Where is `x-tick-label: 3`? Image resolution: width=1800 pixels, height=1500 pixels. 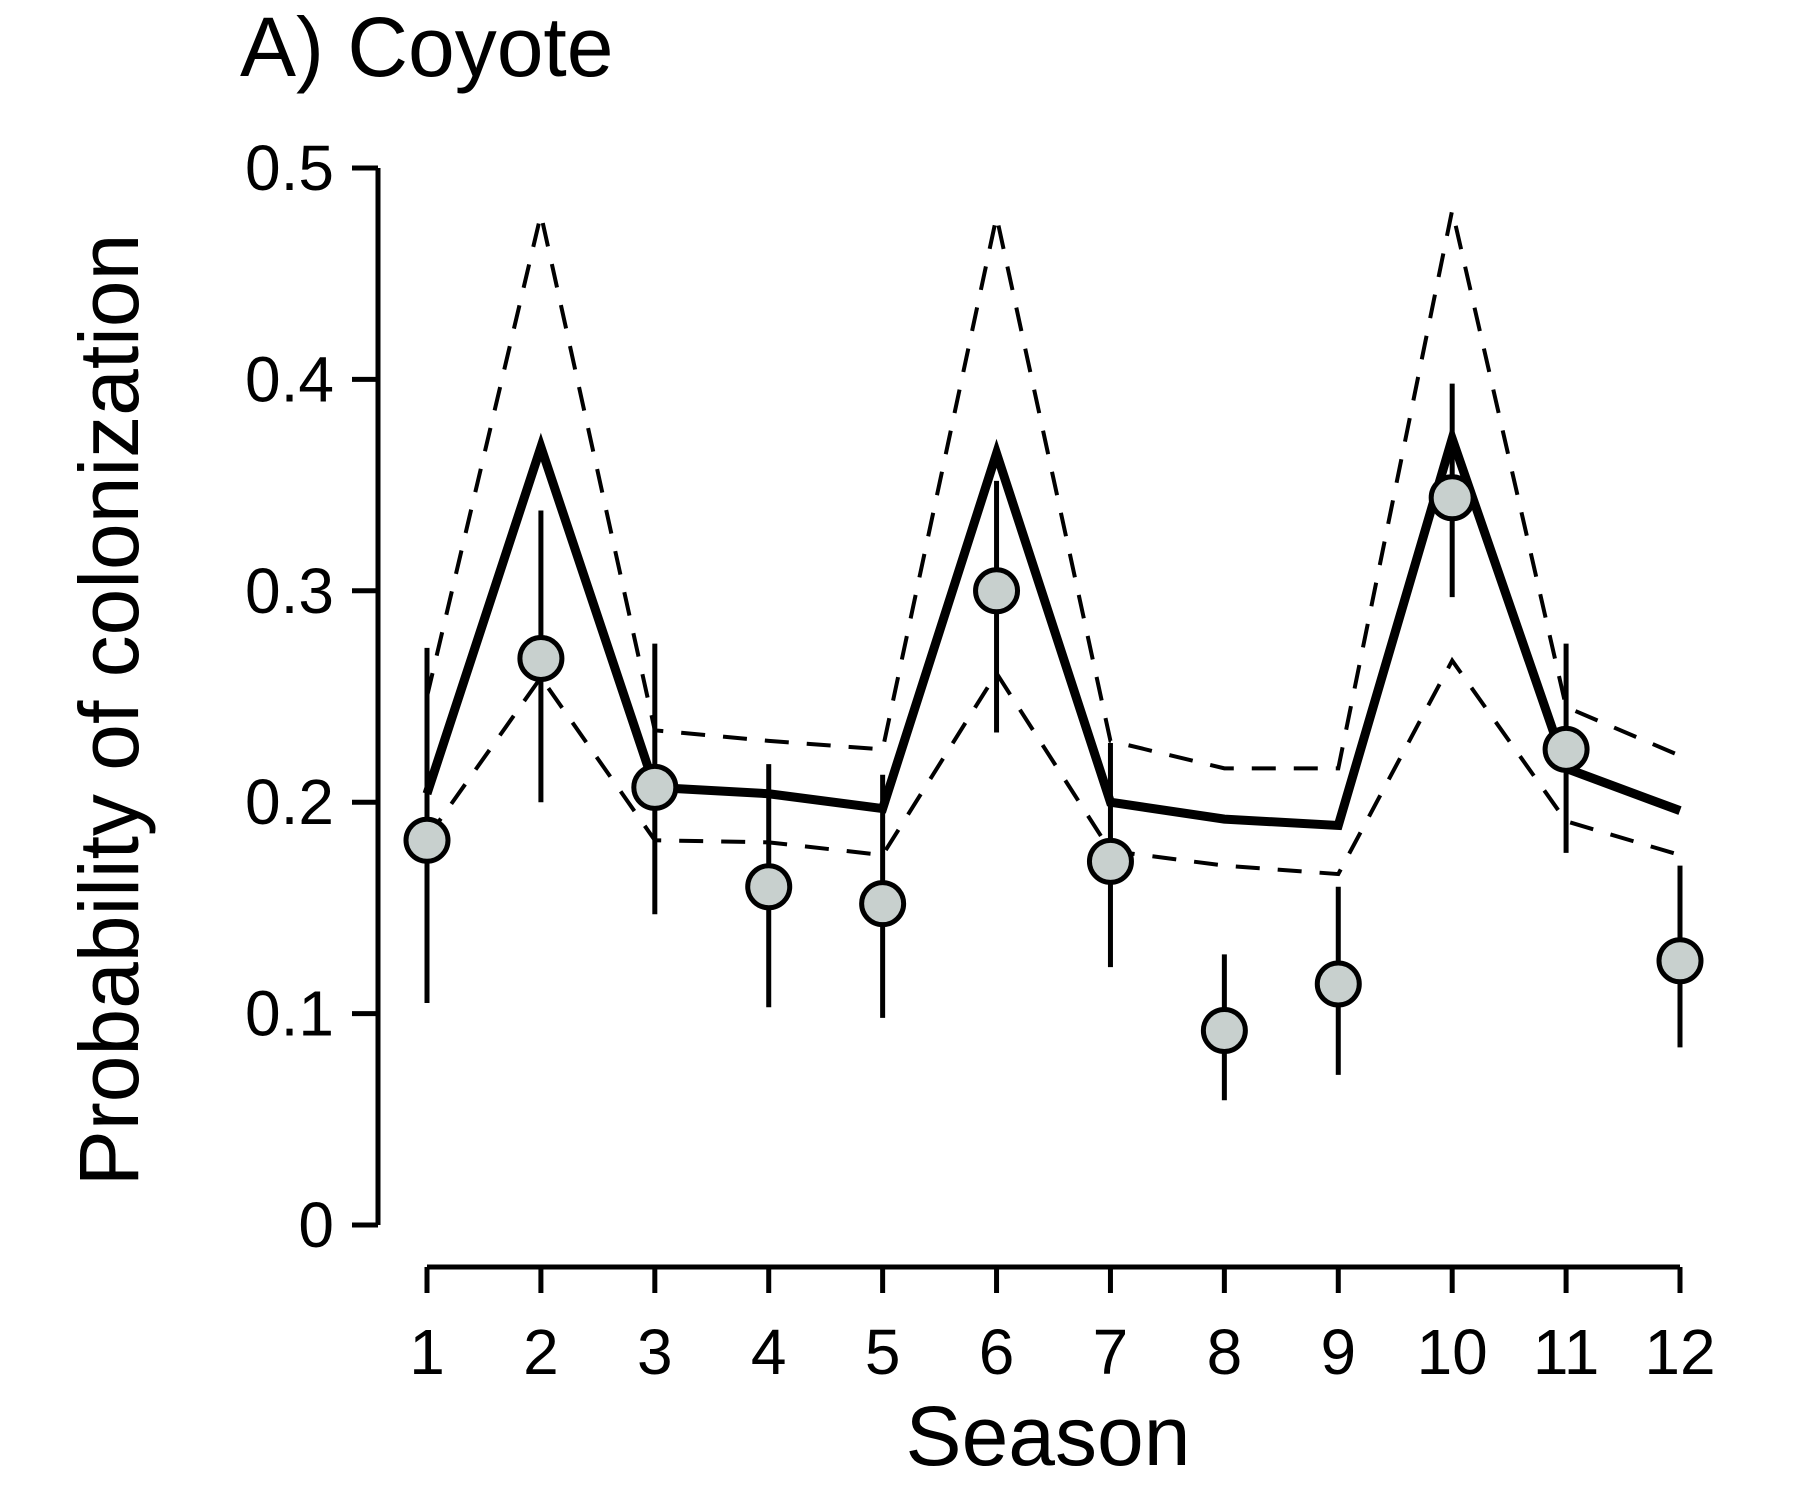
x-tick-label: 3 is located at coordinates (655, 1352).